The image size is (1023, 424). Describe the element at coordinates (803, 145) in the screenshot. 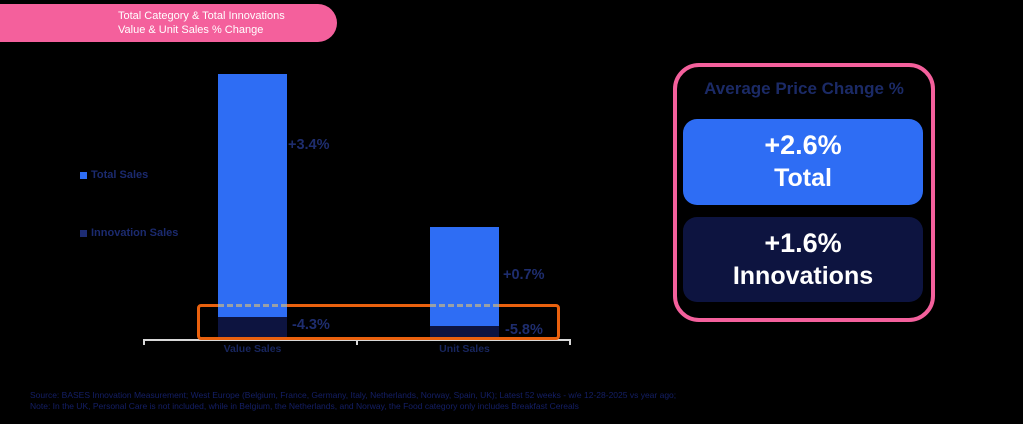

I see `price-card-total-value: +2.6%` at that location.